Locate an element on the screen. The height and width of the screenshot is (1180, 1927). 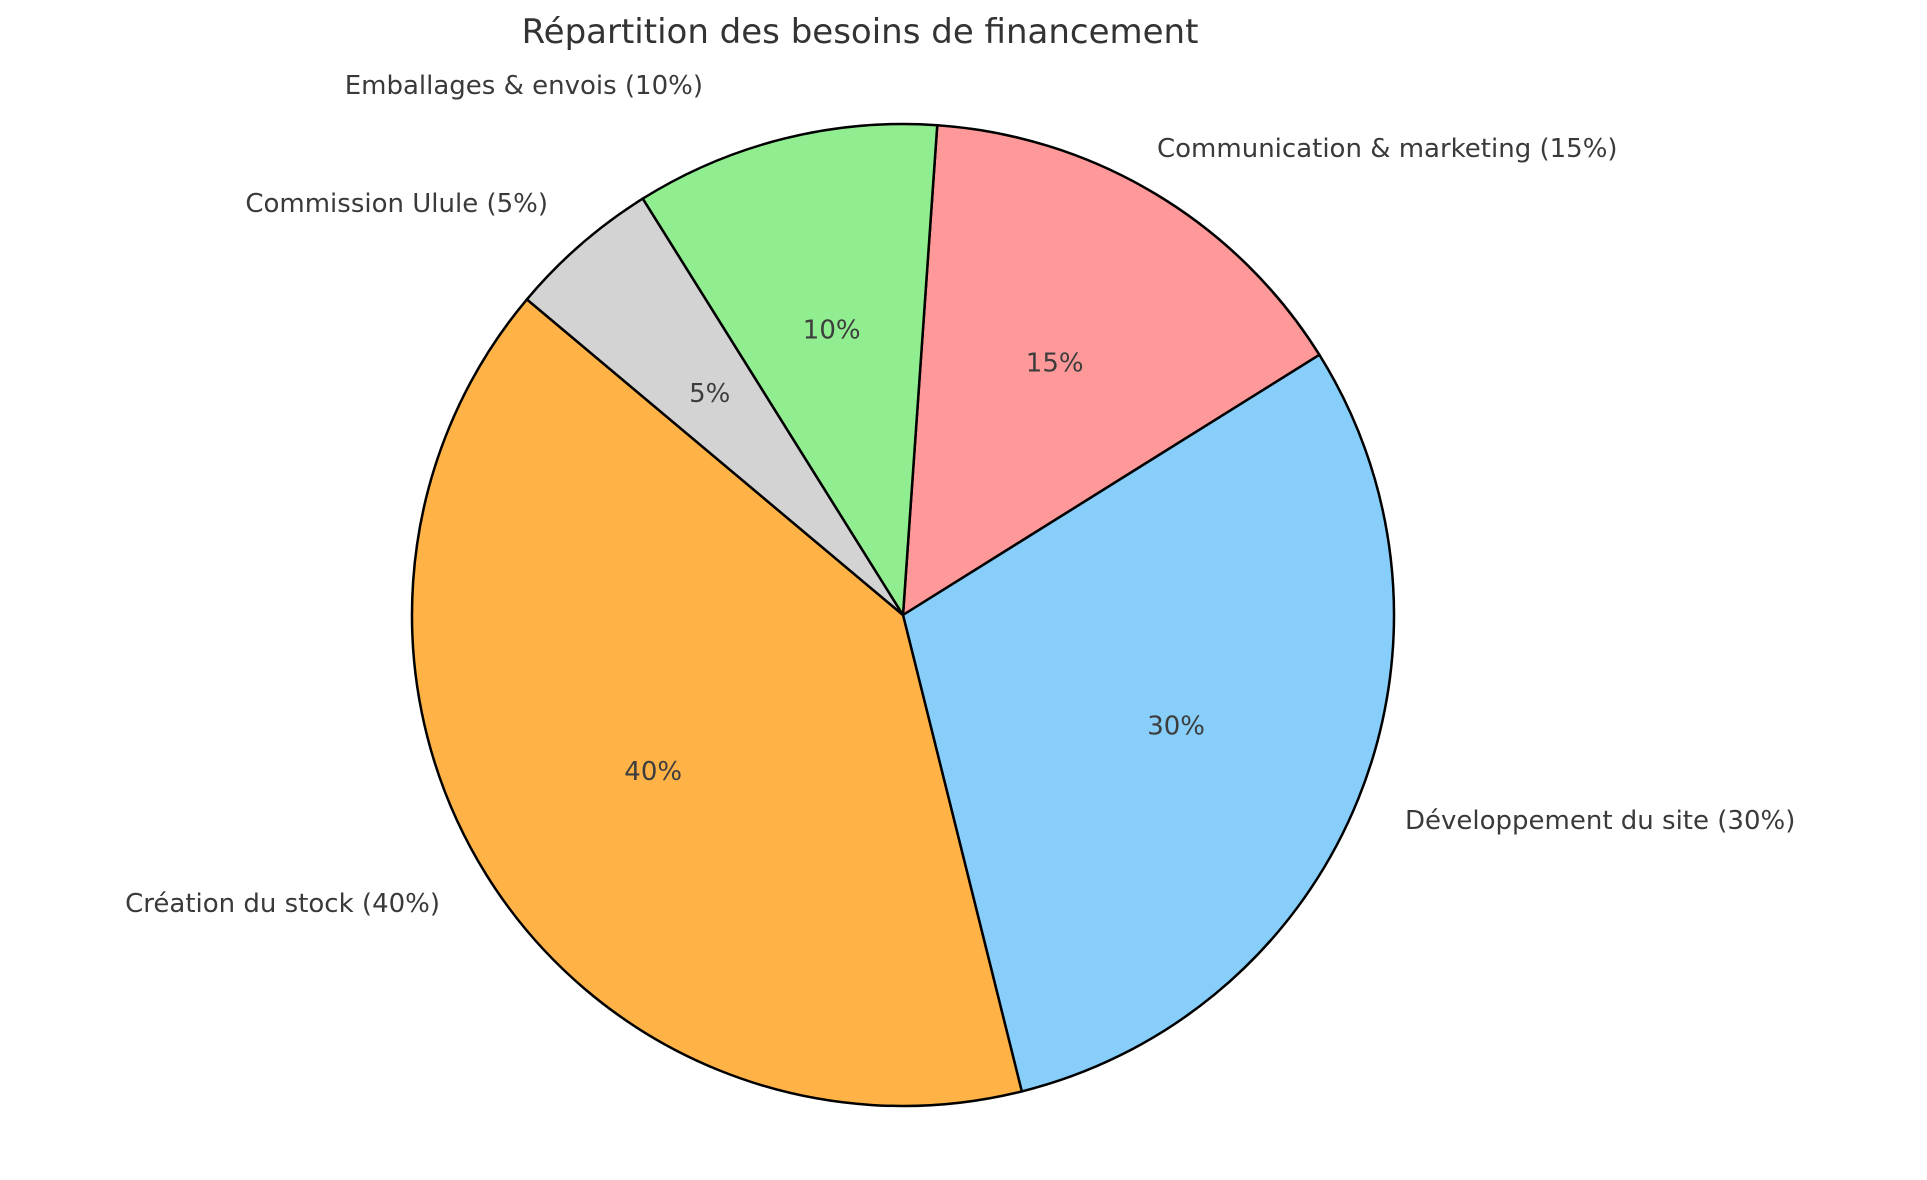
slice-label-creation-stock: Création du stock (40%) is located at coordinates (282, 904).